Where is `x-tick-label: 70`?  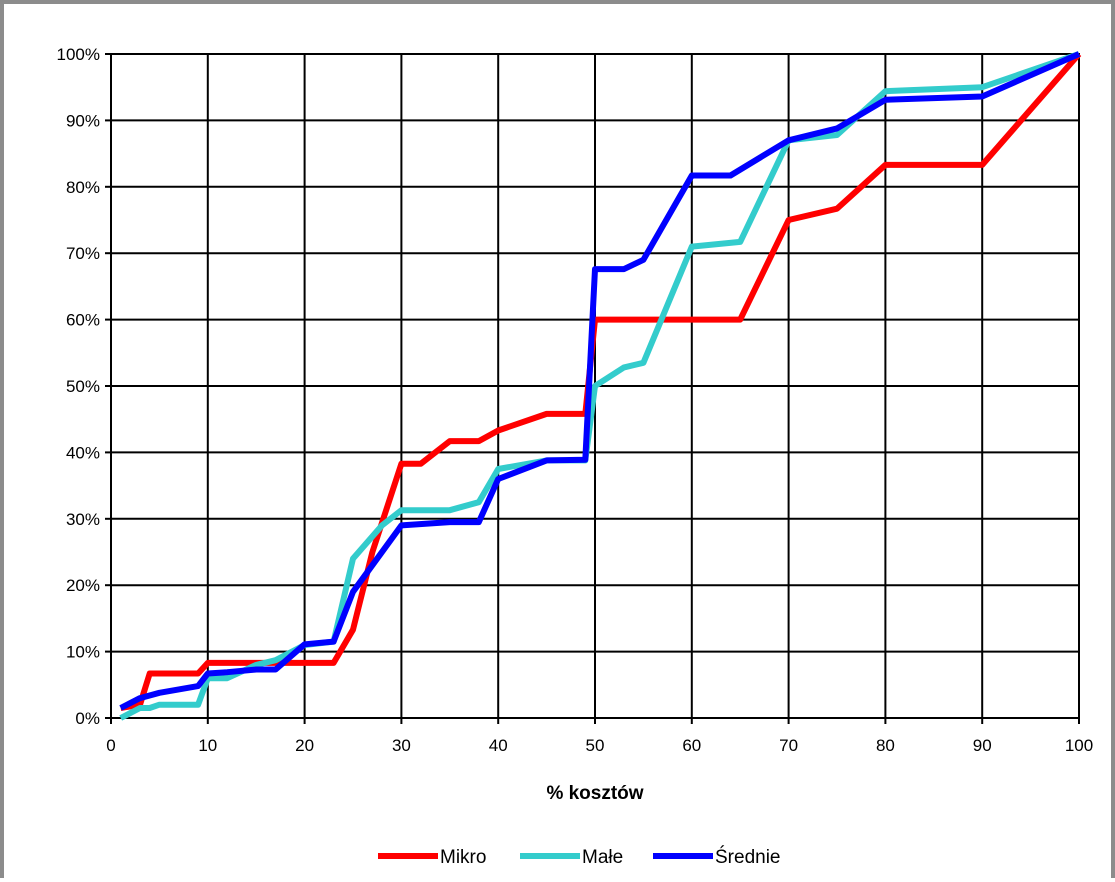
x-tick-label: 70 is located at coordinates (788, 745).